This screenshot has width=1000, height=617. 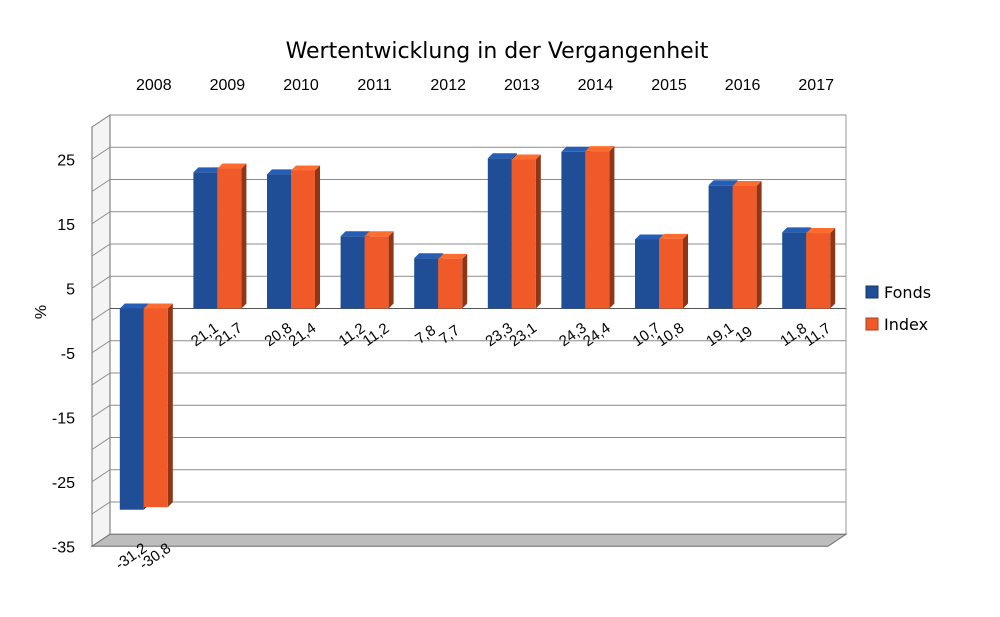 What do you see at coordinates (101, 331) in the screenshot?
I see `plot-side-wall` at bounding box center [101, 331].